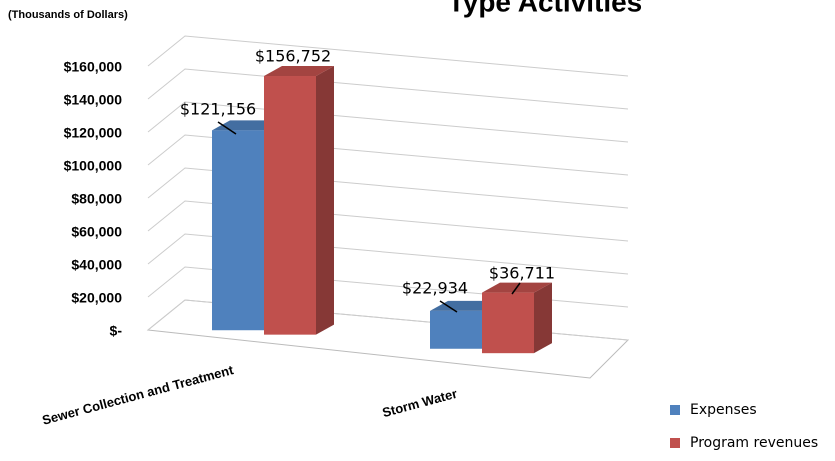 The image size is (835, 461). I want to click on data-label: $121,156, so click(218, 109).